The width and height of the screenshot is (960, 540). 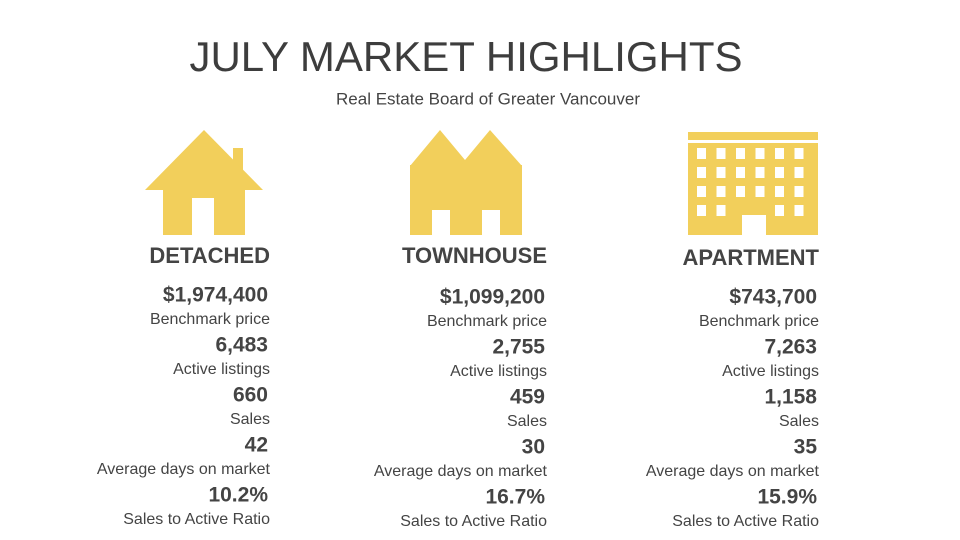 I want to click on stat-value: $743,700, so click(x=773, y=297).